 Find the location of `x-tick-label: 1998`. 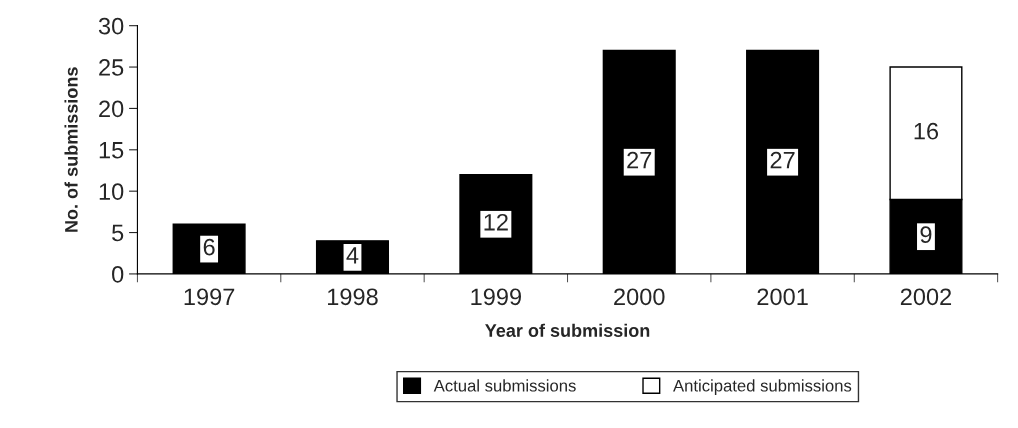

x-tick-label: 1998 is located at coordinates (353, 297).